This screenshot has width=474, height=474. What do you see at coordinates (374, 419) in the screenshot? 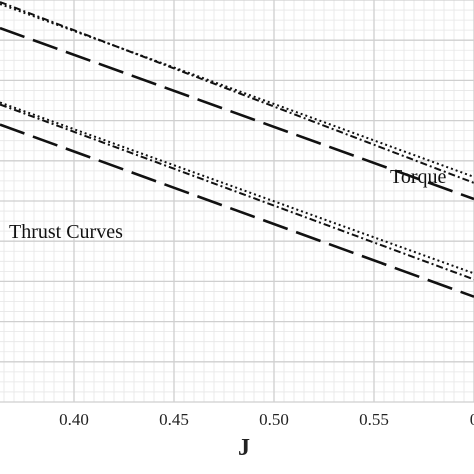
I see `x-tick-label: 0.55` at bounding box center [374, 419].